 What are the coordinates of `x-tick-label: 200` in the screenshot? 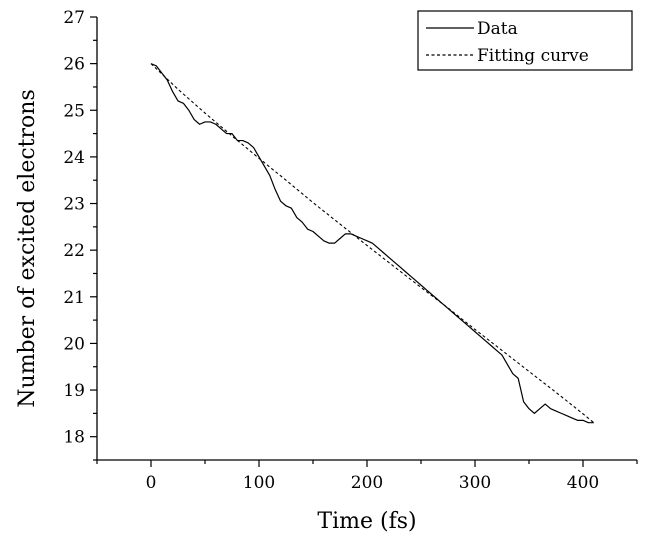 It's located at (367, 483).